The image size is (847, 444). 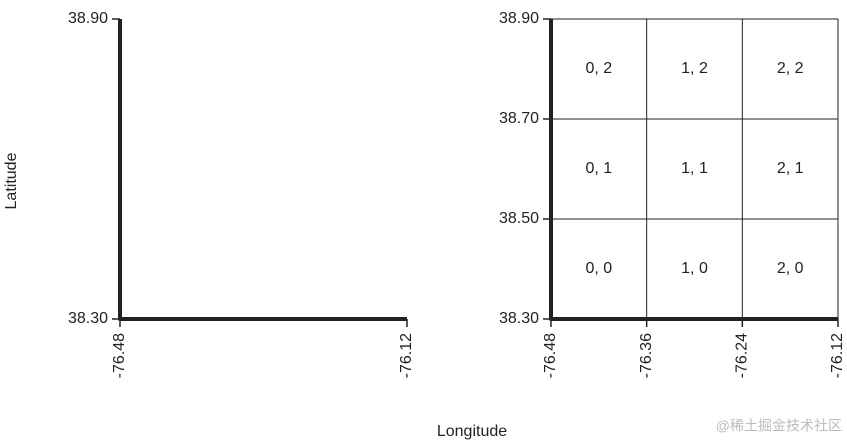 I want to click on x-tick-label: -76.36, so click(x=646, y=355).